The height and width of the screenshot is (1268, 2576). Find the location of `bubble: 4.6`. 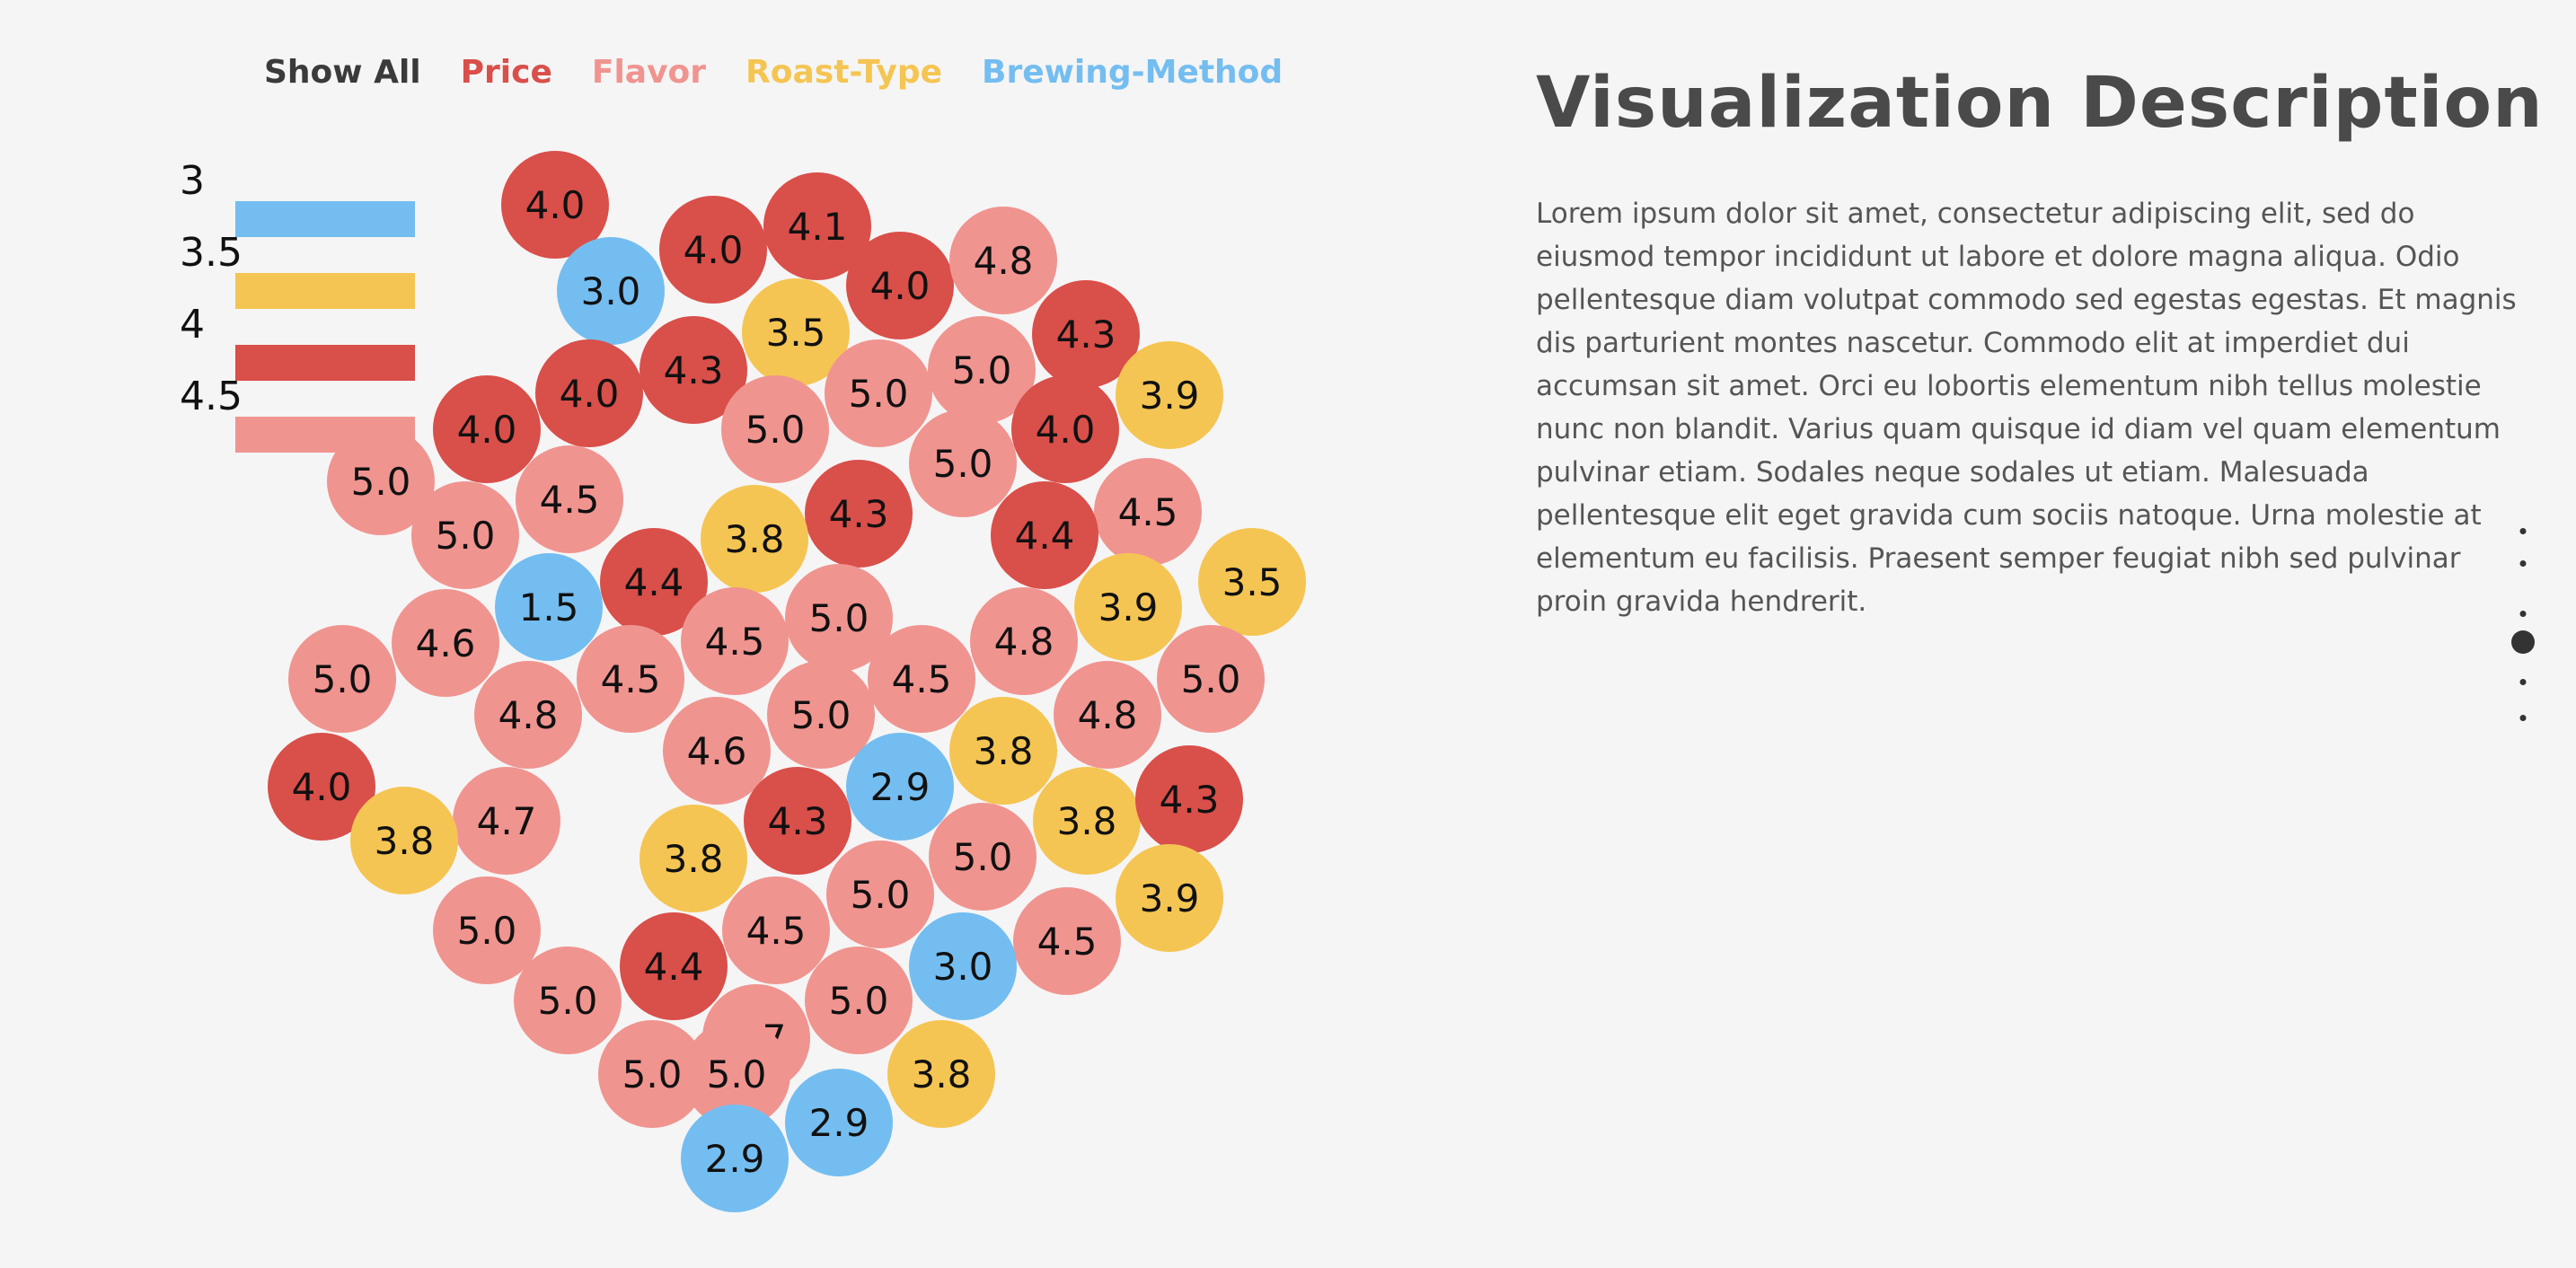

bubble: 4.6 is located at coordinates (445, 643).